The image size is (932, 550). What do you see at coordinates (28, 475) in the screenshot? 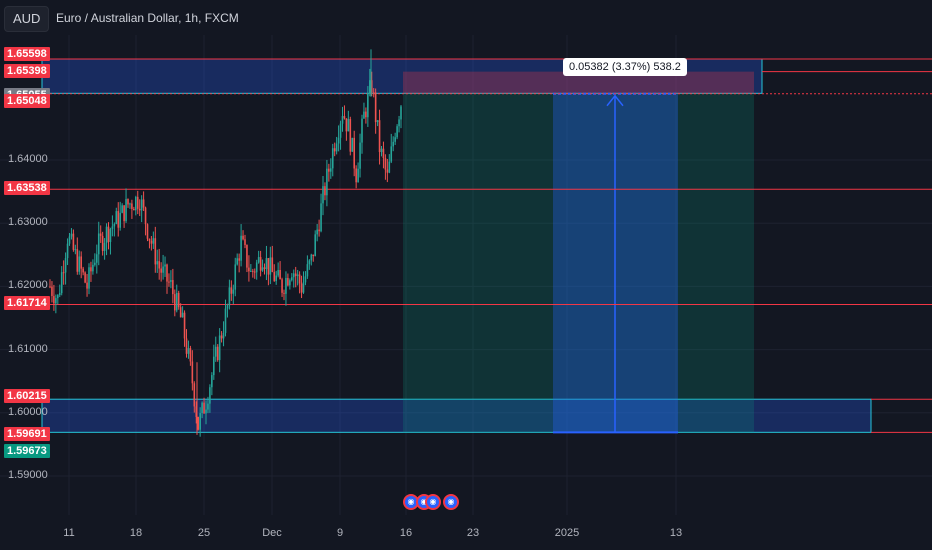
I see `y-tick-label: 1.59000` at bounding box center [28, 475].